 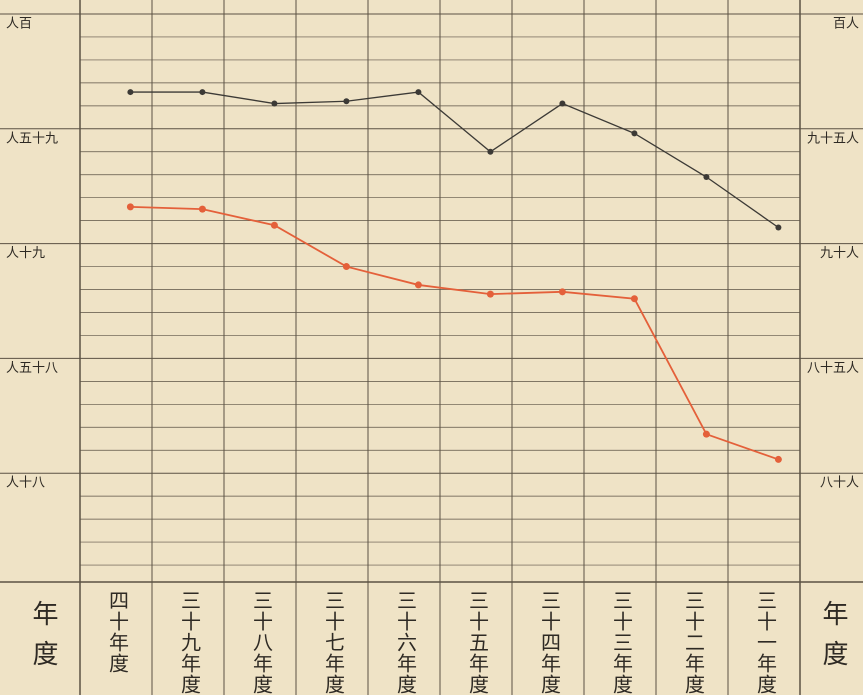 I want to click on x-tick-label: 三十六年度, so click(x=406, y=642).